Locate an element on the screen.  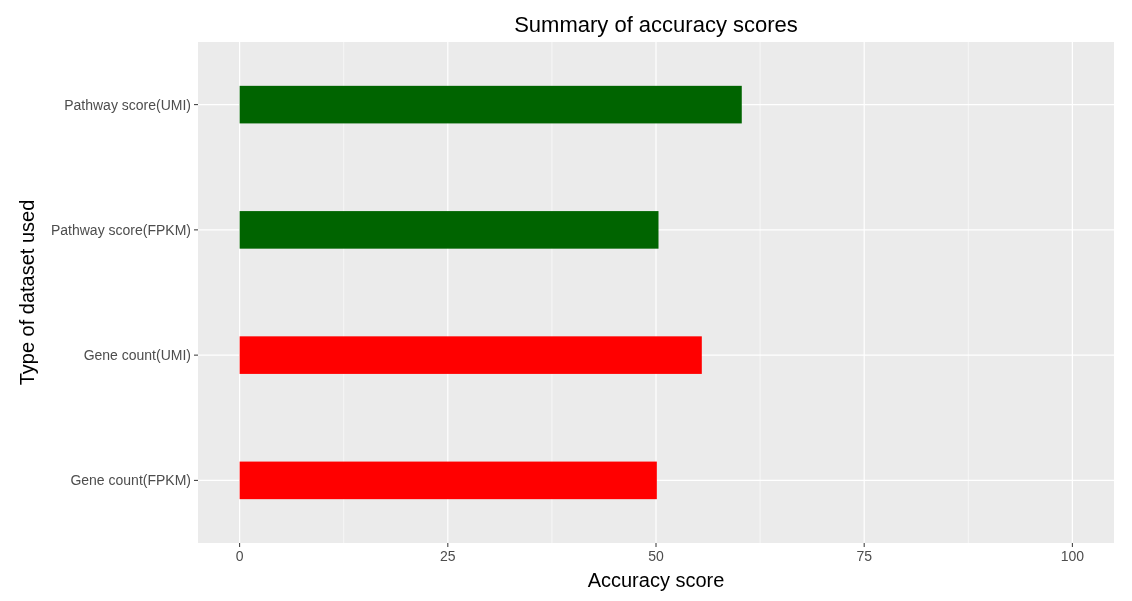
x-axis-title: Accuracy score is located at coordinates (656, 580).